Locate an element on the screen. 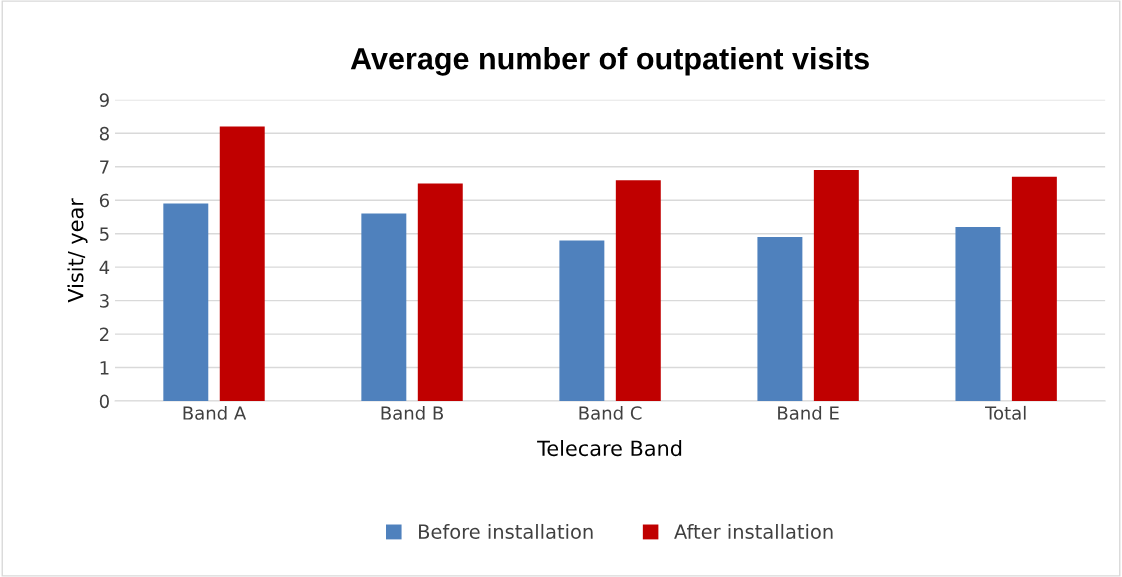  y-tick-label: 8 is located at coordinates (104, 133).